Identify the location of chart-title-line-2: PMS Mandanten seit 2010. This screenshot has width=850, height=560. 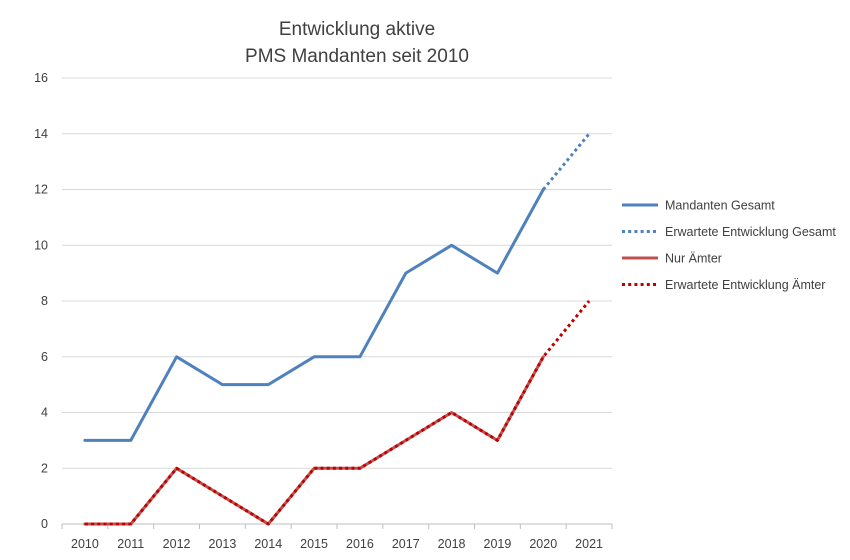
(357, 56).